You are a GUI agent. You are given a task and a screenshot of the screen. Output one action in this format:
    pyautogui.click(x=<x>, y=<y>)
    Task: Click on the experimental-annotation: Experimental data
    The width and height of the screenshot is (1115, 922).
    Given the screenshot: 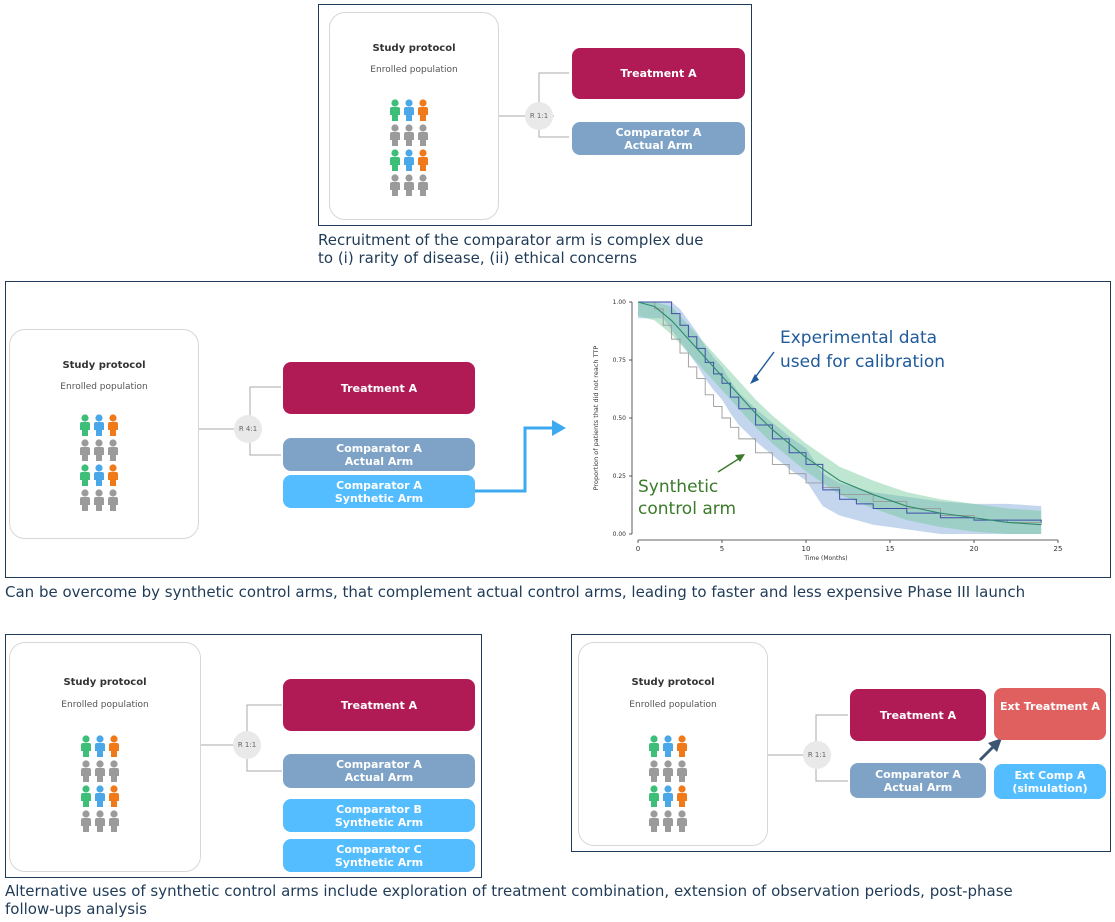 What is the action you would take?
    pyautogui.click(x=858, y=338)
    